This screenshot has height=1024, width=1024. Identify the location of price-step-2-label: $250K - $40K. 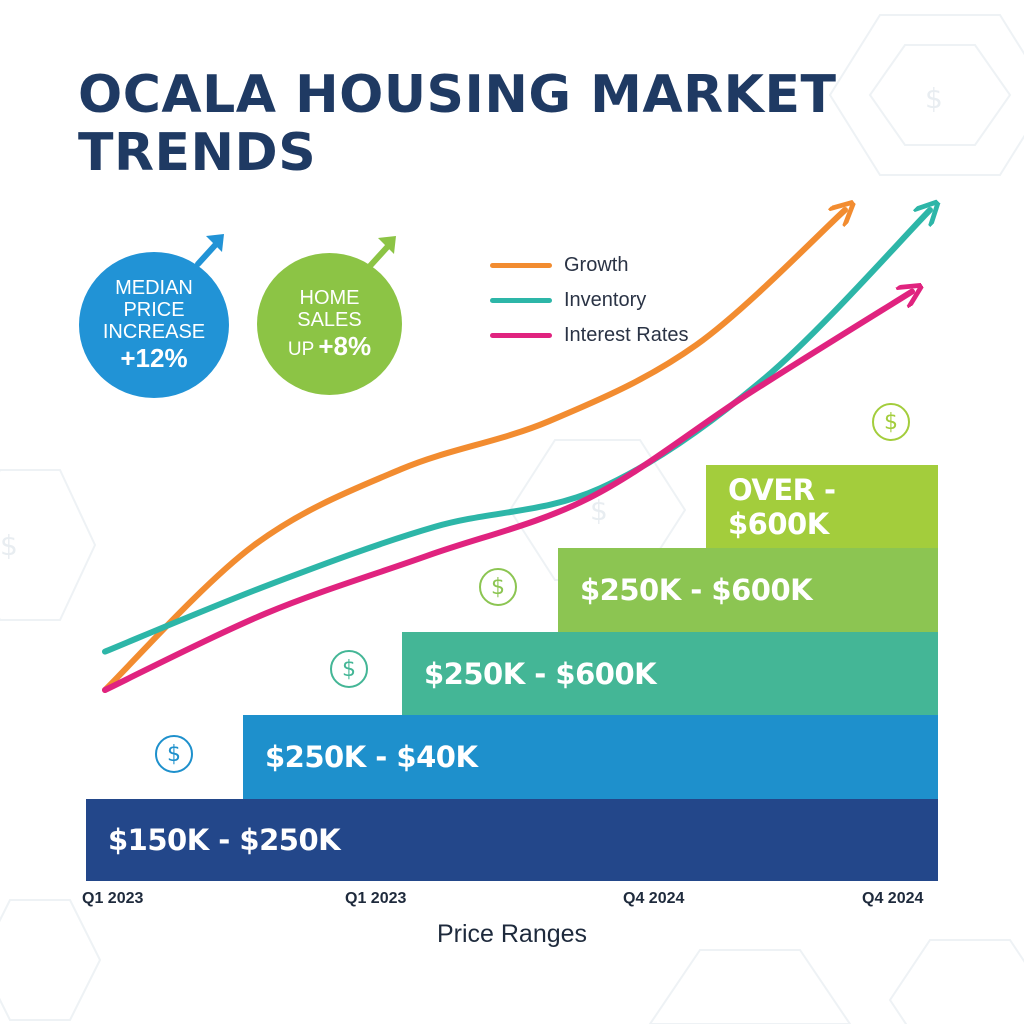
(371, 757).